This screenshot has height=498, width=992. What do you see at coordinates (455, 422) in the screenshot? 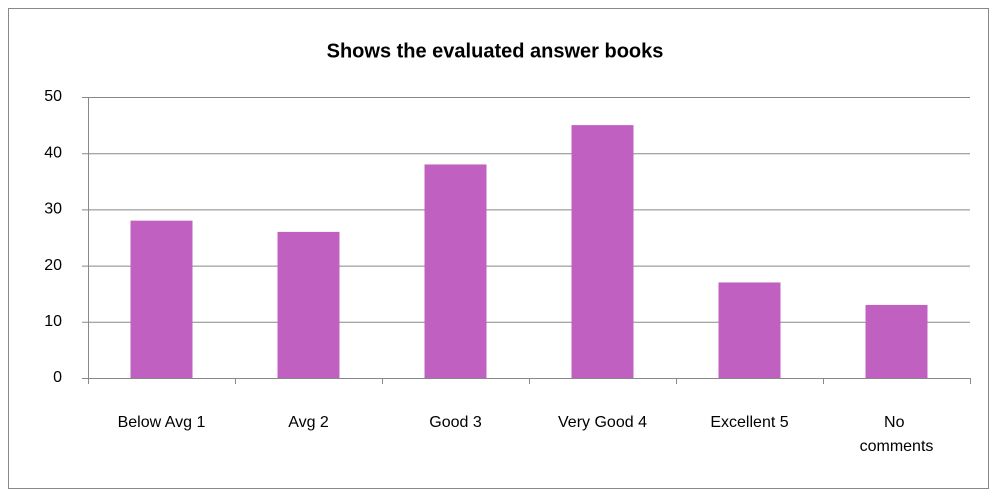
I see `x-tick-label: Good 3` at bounding box center [455, 422].